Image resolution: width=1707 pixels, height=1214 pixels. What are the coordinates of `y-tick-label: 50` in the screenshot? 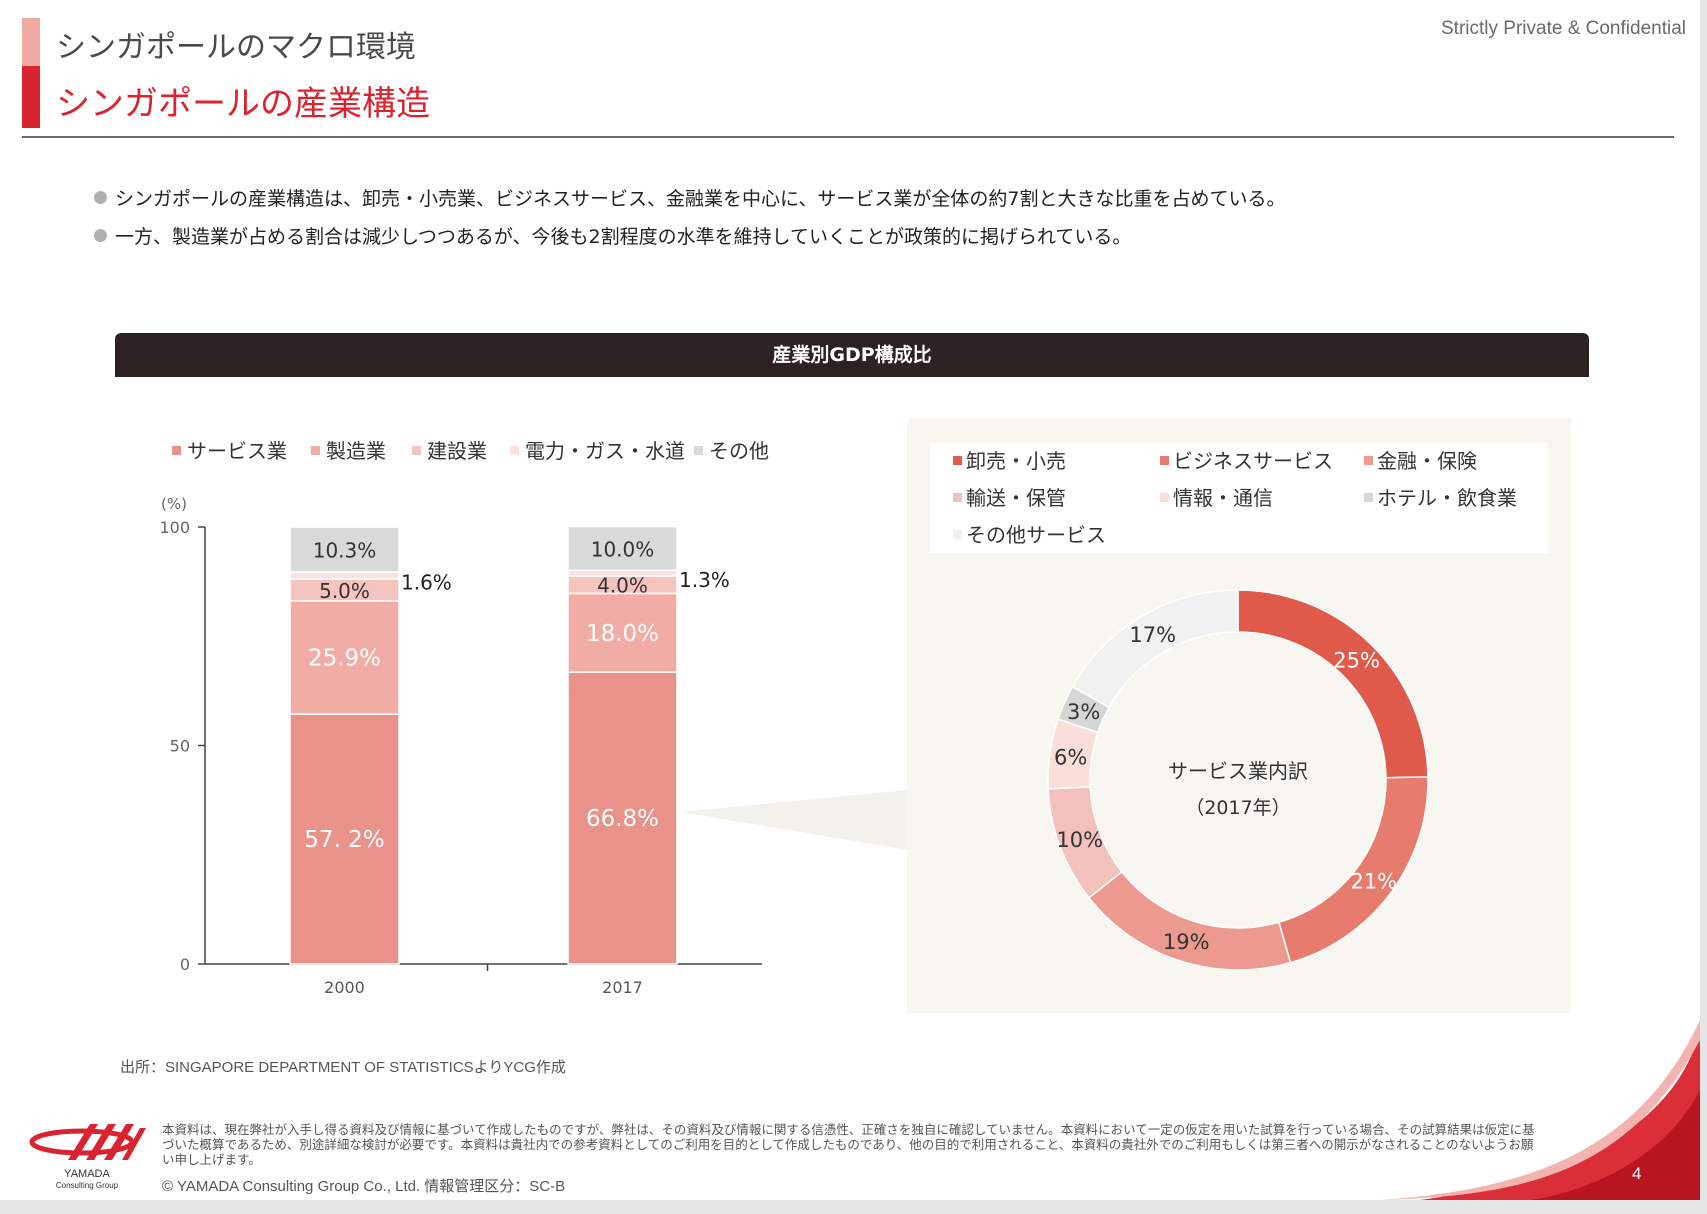 It's located at (180, 746).